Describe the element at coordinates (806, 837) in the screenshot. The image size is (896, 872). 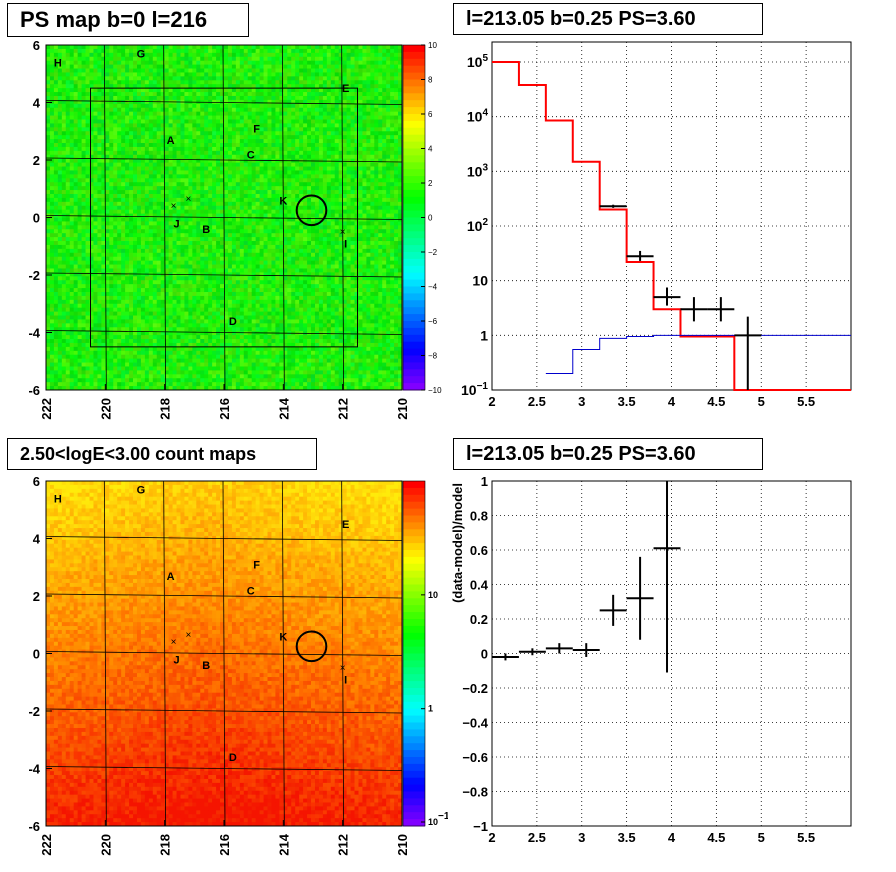
I see `residual-x-tick-label: 5.5` at that location.